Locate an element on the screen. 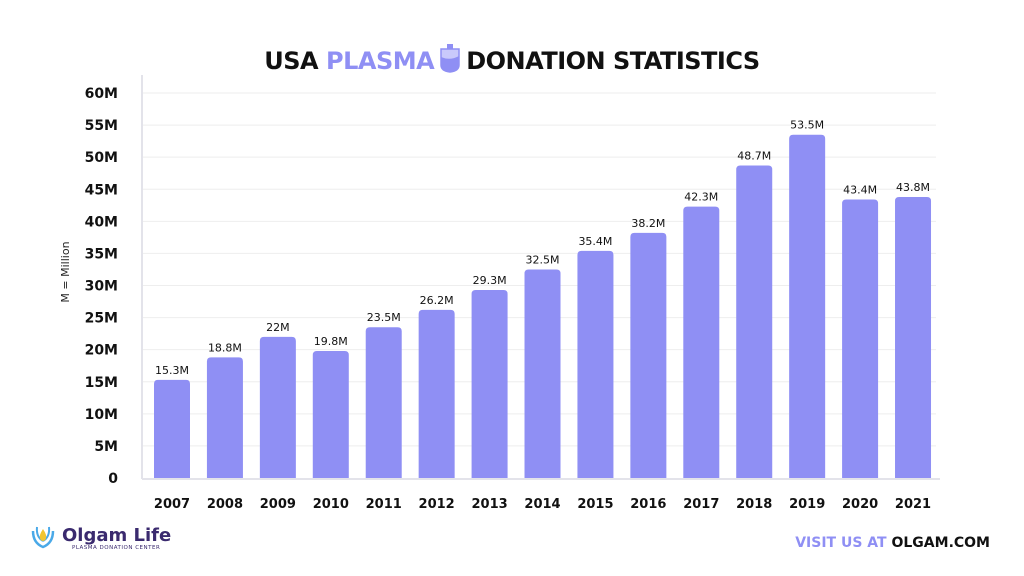 The height and width of the screenshot is (576, 1024). bar-2011 is located at coordinates (383, 402).